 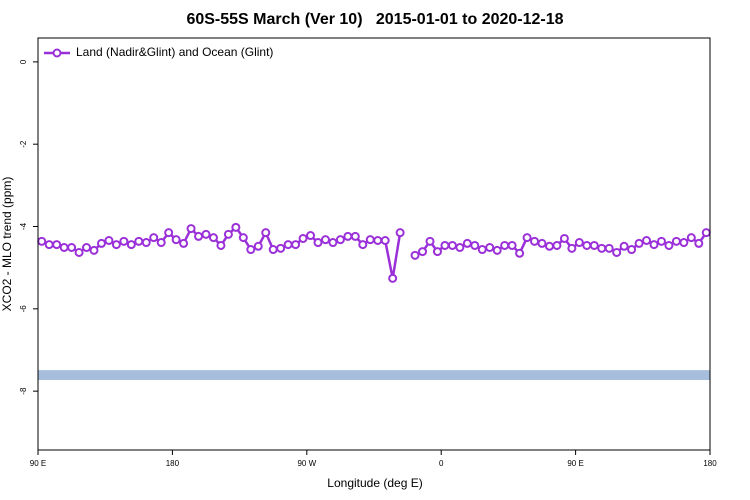 I want to click on legend-label: Land (Nadir&Glint) and Ocean (Glint), so click(x=174, y=52).